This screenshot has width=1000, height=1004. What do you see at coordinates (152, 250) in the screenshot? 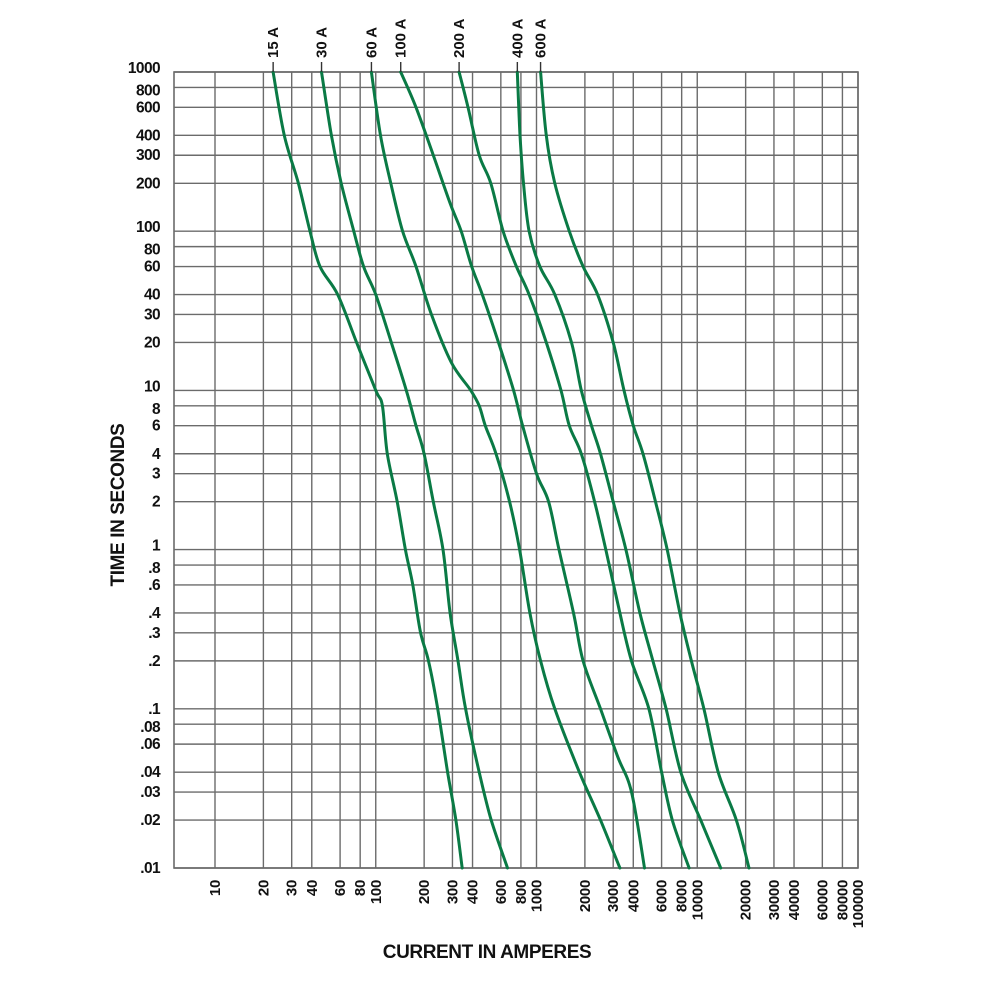
I see `y-tick-label: 80` at bounding box center [152, 250].